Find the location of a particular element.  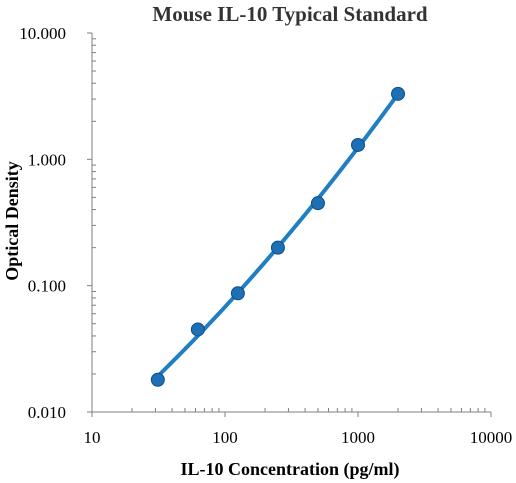

y-tick-labels: 0.010 0.100 1.000 10.000 is located at coordinates (42, 223).